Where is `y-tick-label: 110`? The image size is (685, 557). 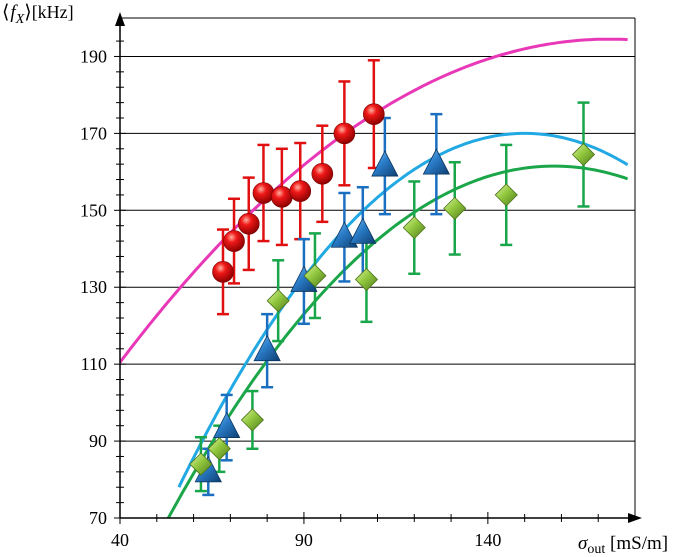
y-tick-label: 110 is located at coordinates (94, 364).